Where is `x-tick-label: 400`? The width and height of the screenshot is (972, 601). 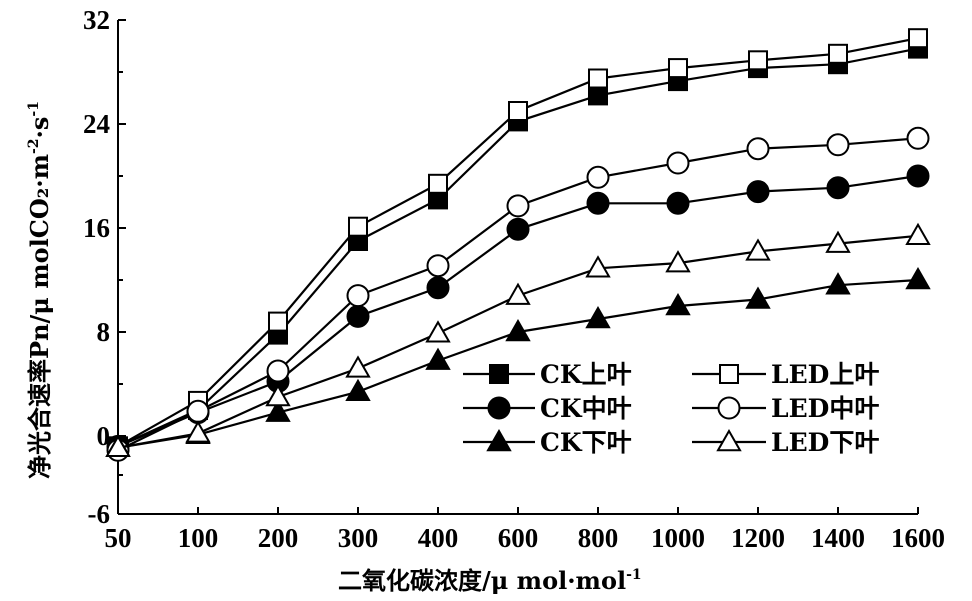 x-tick-label: 400 is located at coordinates (438, 538).